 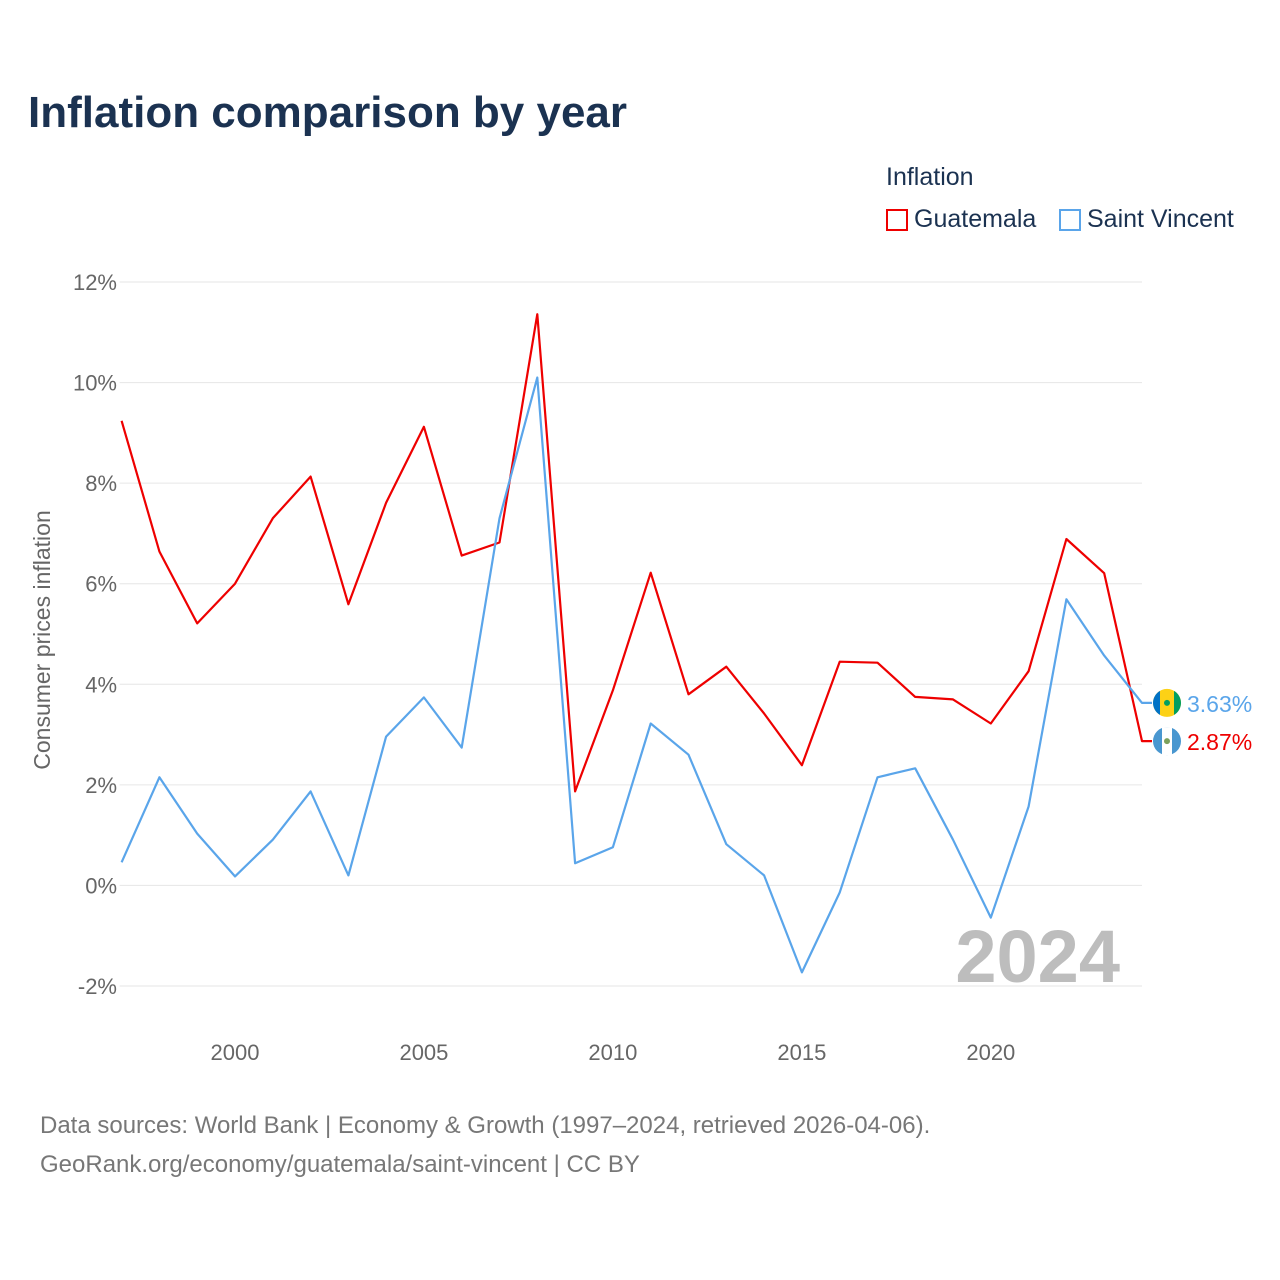 What do you see at coordinates (1219, 704) in the screenshot?
I see `end-value-label: 3.63%` at bounding box center [1219, 704].